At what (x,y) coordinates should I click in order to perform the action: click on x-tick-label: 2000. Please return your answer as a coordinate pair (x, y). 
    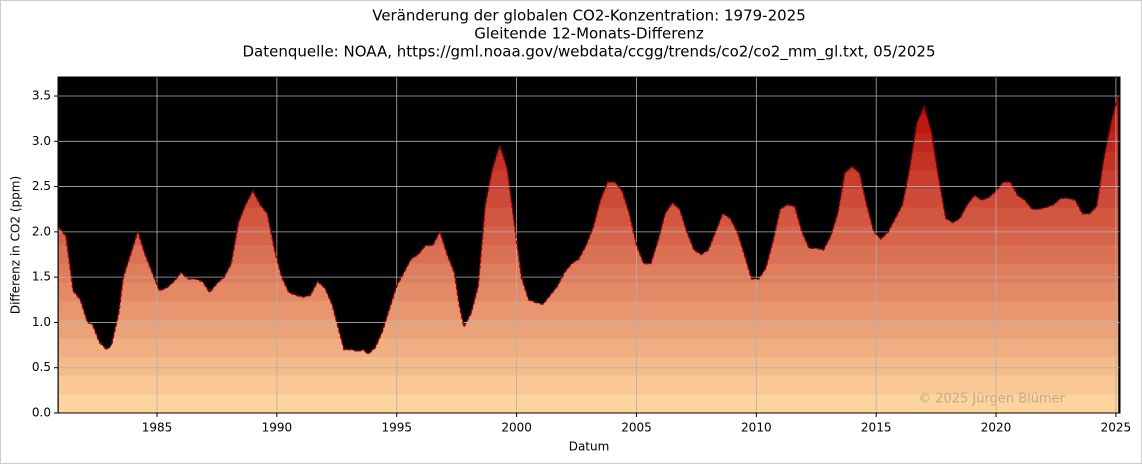
    Looking at the image, I should click on (516, 428).